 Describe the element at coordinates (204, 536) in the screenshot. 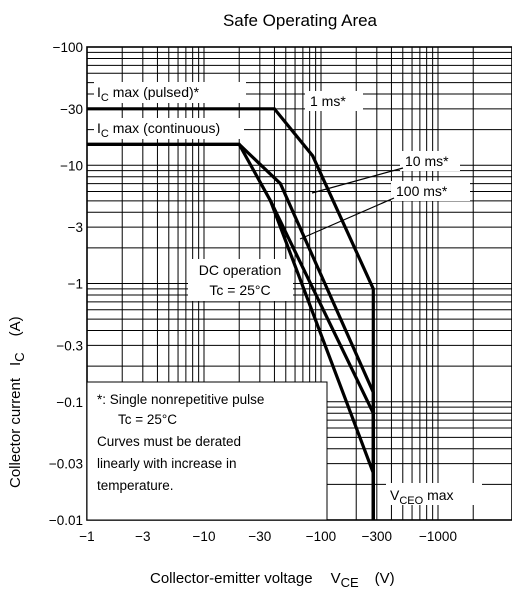

I see `x-tick-label: −10` at that location.